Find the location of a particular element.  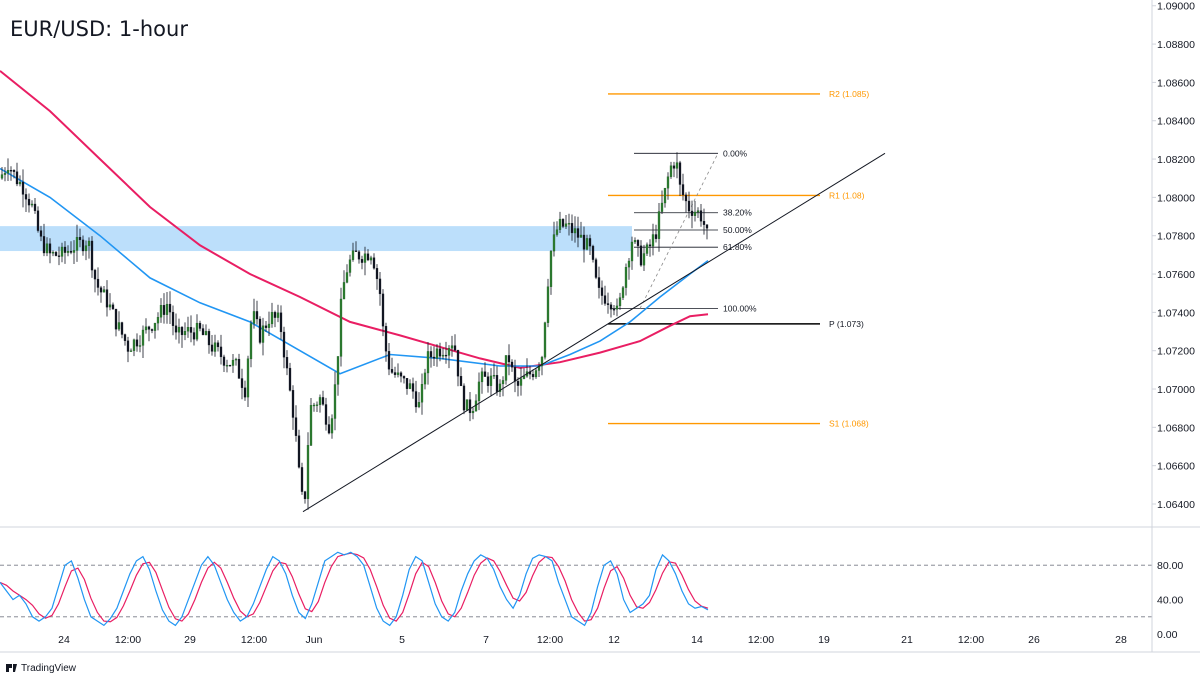

price-tick-label: 1.07600 is located at coordinates (1176, 275).